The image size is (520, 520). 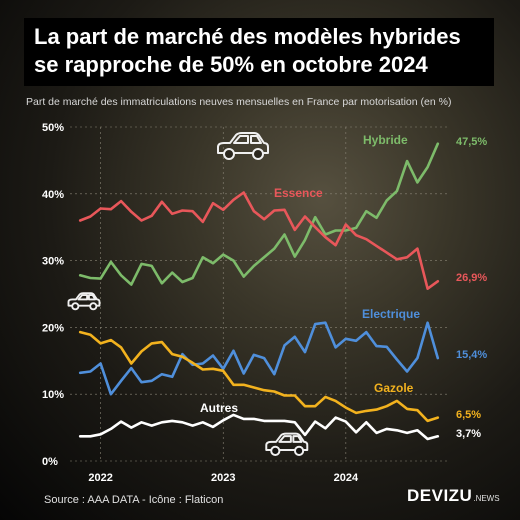 What do you see at coordinates (247, 36) in the screenshot?
I see `chart-title-line-1: La part de marché des modèles hybrides` at bounding box center [247, 36].